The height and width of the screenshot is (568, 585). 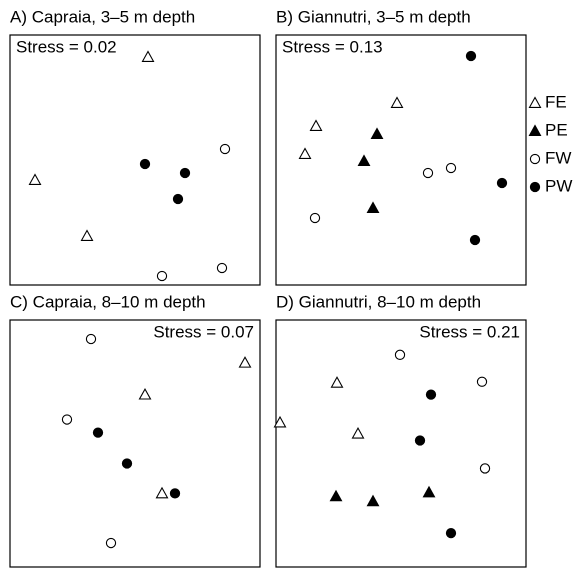 What do you see at coordinates (558, 157) in the screenshot?
I see `legend-label: FW` at bounding box center [558, 157].